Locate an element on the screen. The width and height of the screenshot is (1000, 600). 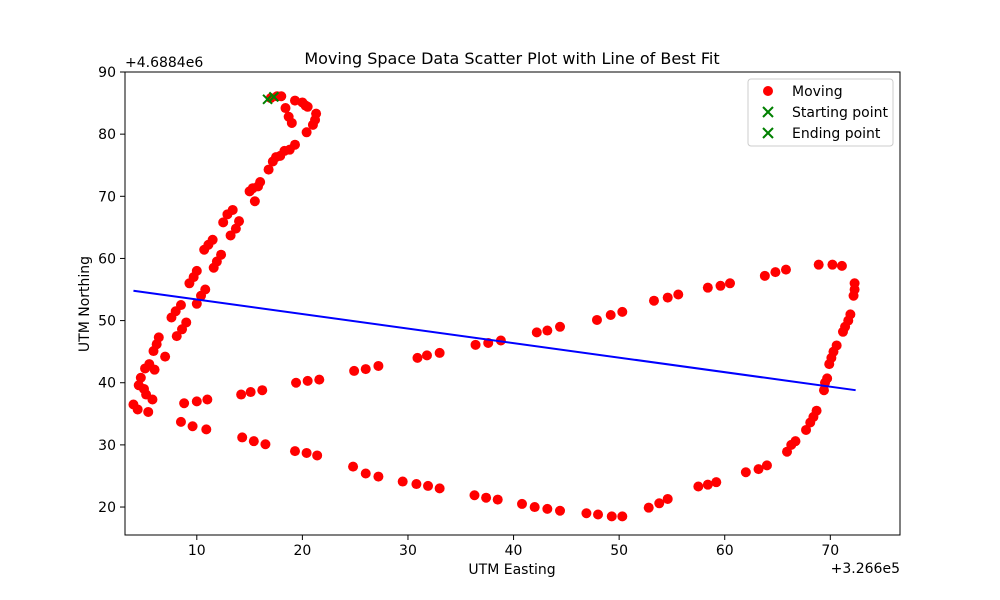
x-axis: 10 20 30 40 50 60 70 is located at coordinates (513, 547).